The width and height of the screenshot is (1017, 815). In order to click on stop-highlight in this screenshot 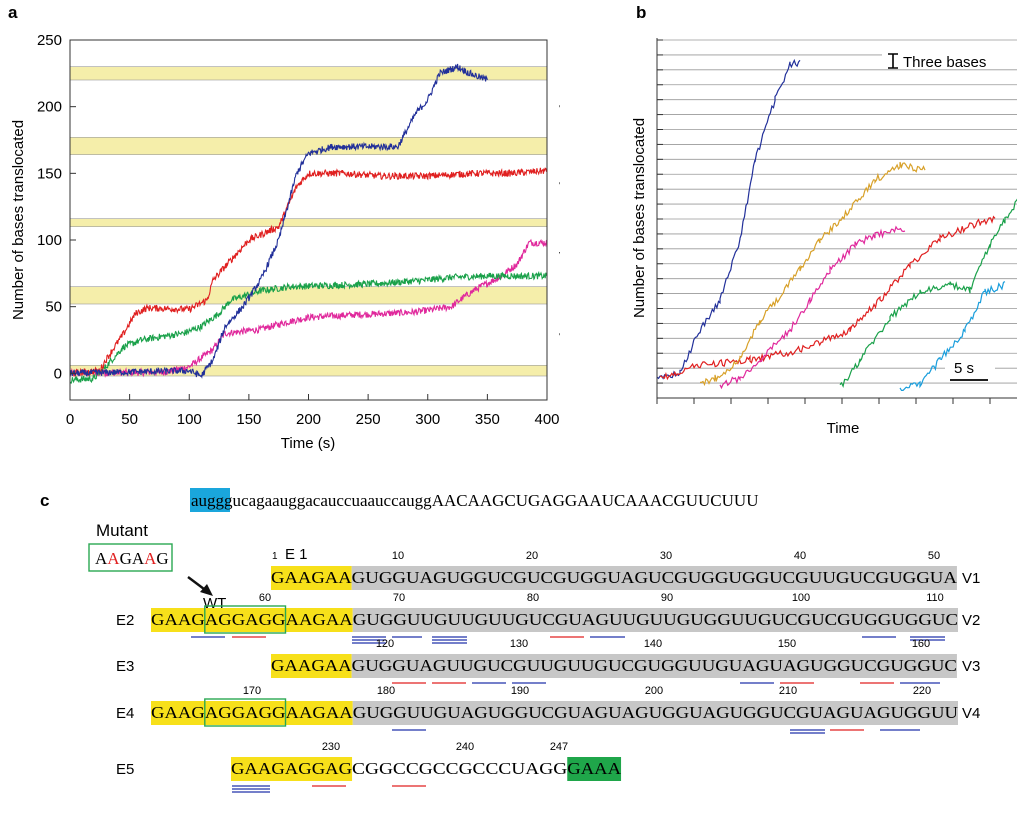, I will do `click(594, 769)`.